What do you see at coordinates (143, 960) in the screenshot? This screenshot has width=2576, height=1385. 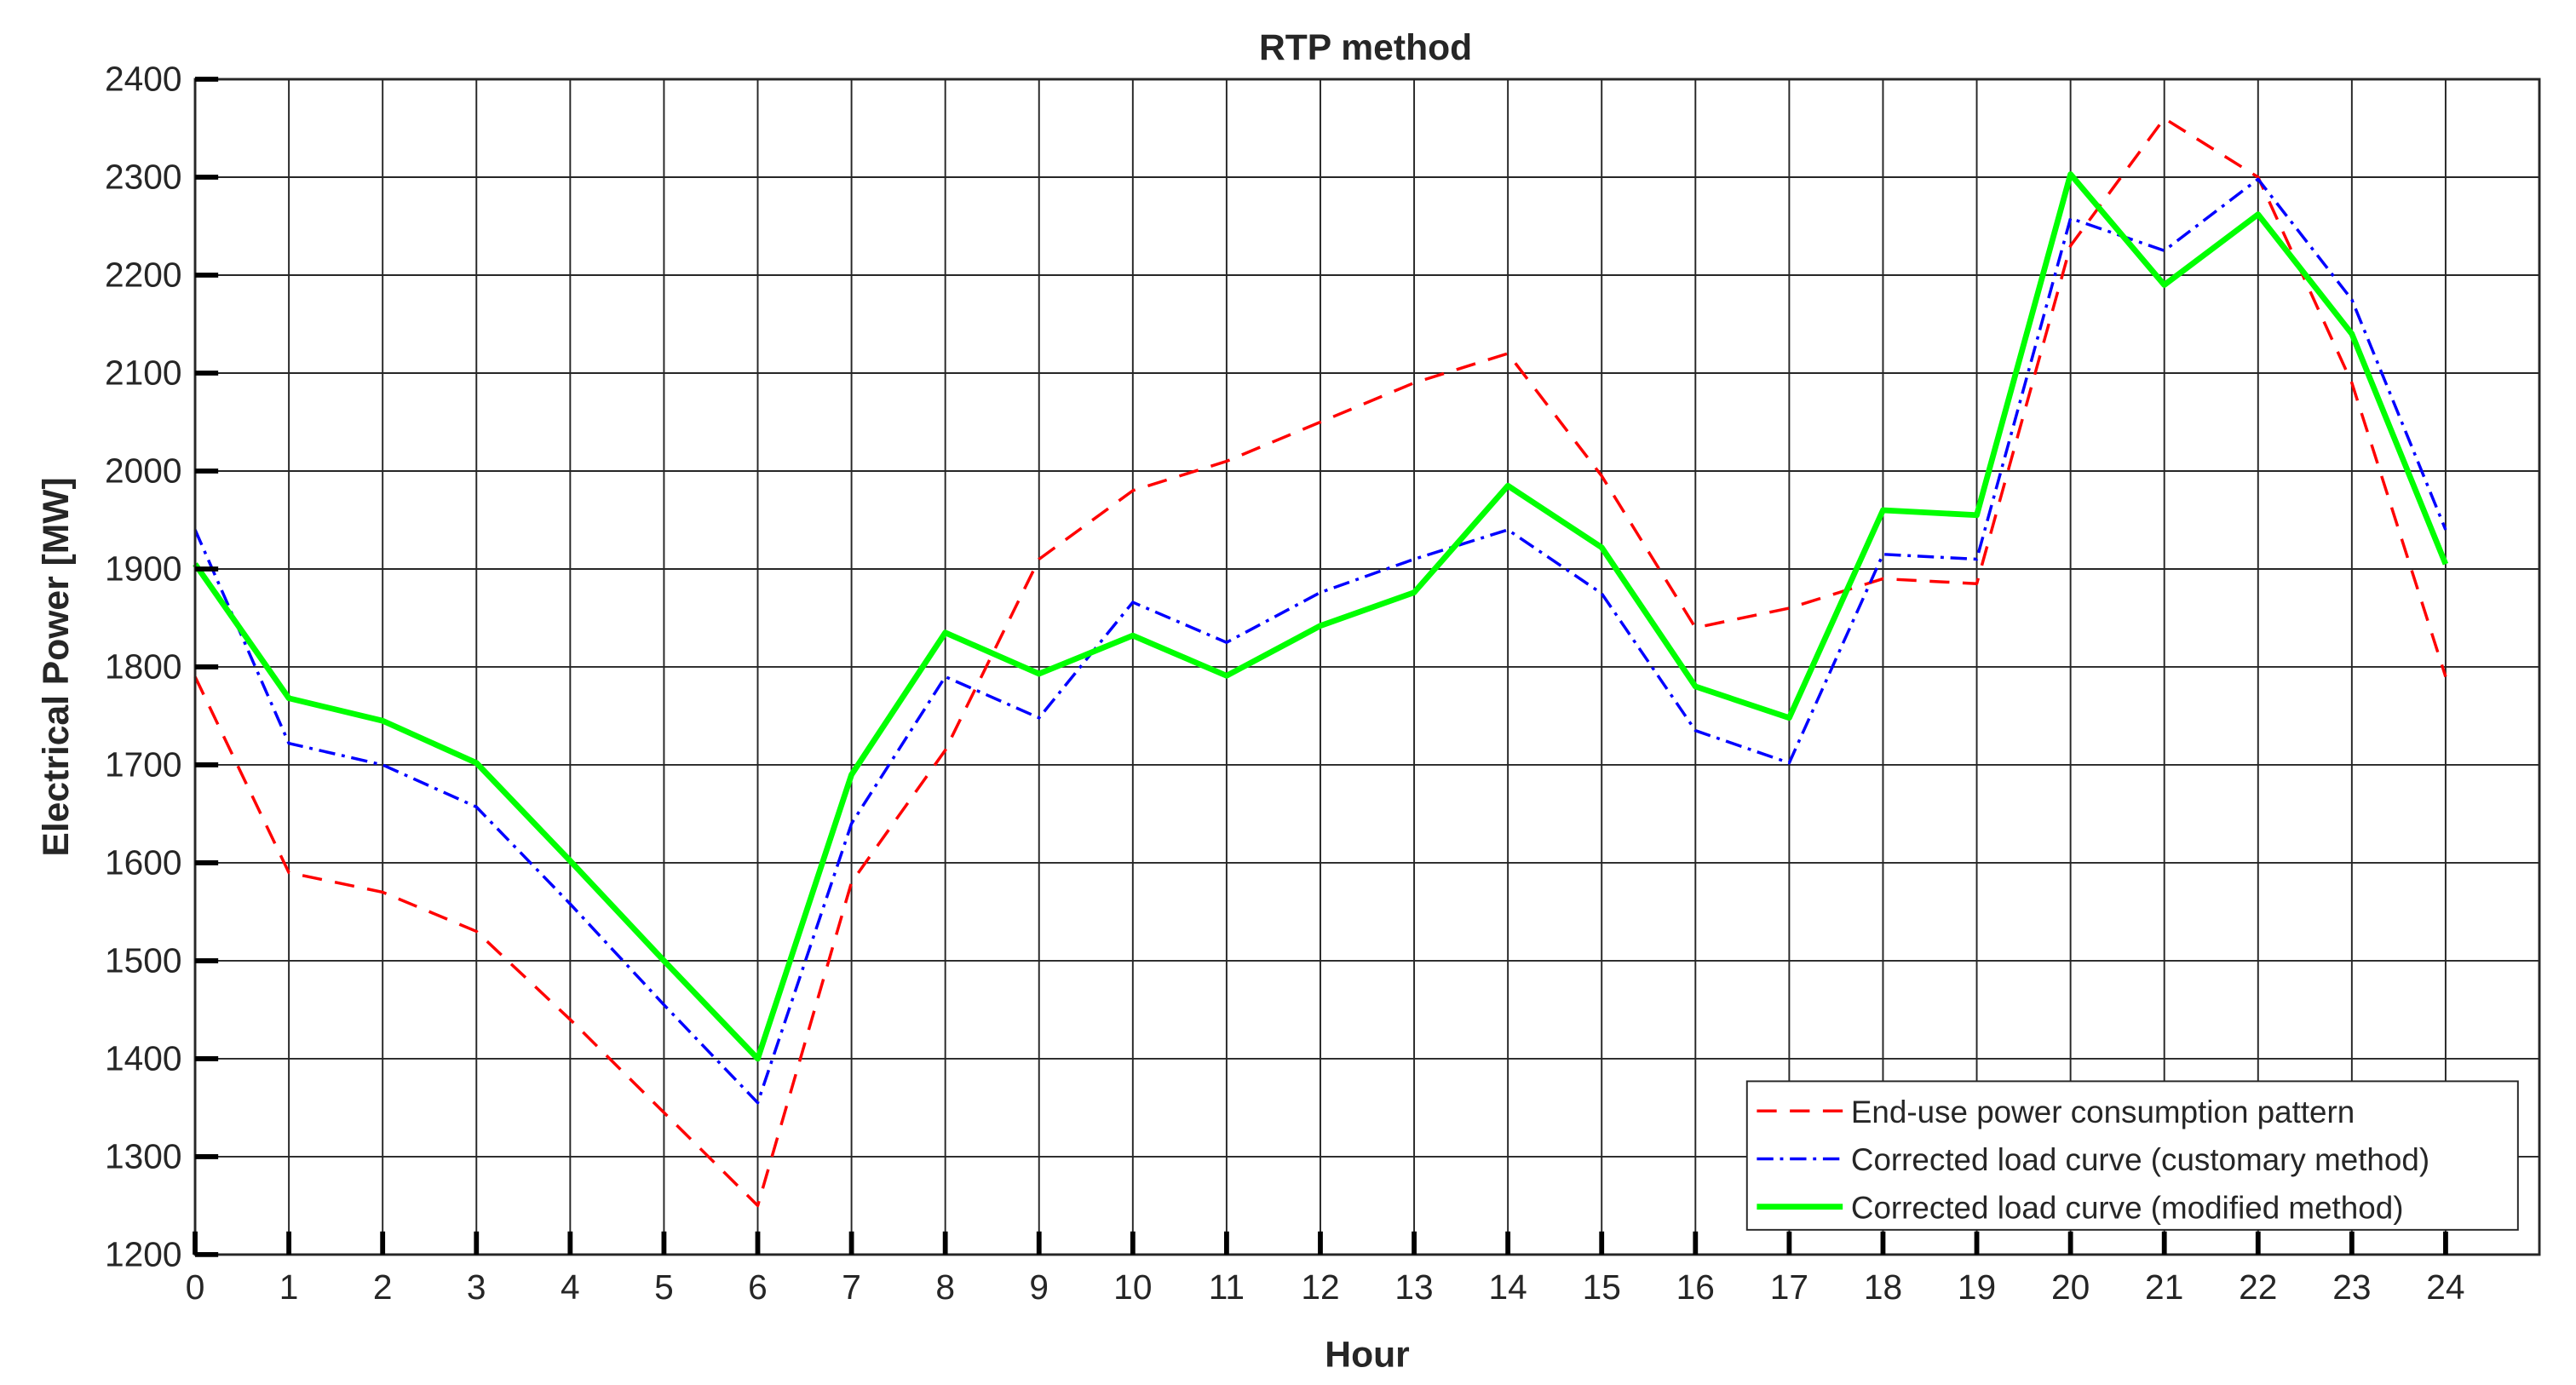 I see `y-tick-label: 1500` at bounding box center [143, 960].